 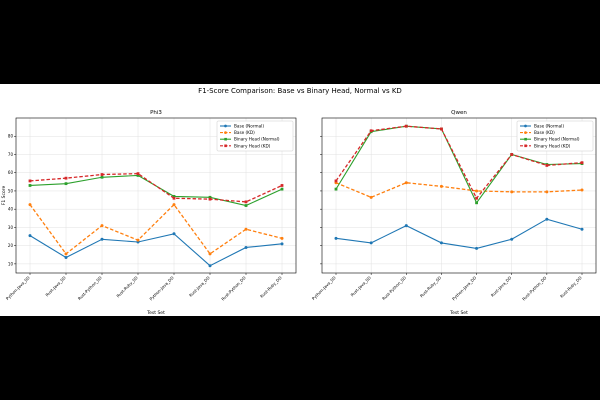 I want to click on y-tick-label: 10, so click(x=11, y=263).